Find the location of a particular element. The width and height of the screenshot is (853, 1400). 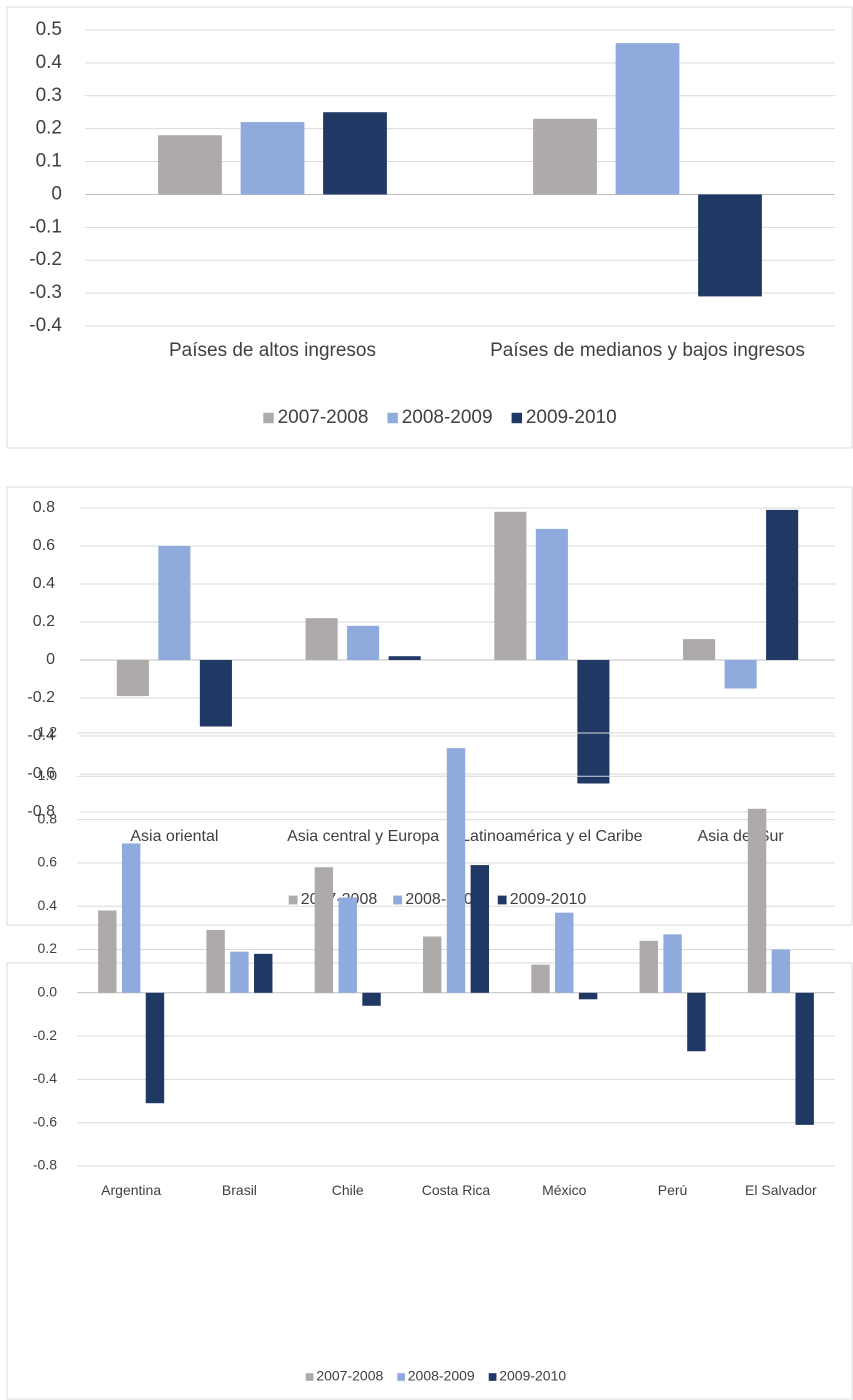

y-tick-label: 0.6 is located at coordinates (44, 545).